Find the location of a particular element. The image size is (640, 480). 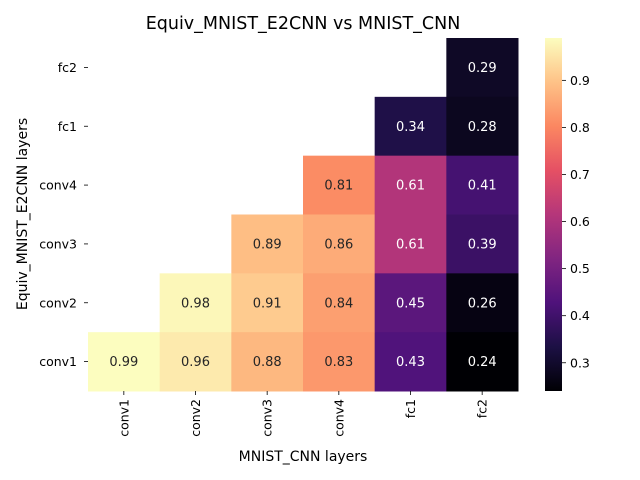

cell-value-label: 0.99 is located at coordinates (123, 362).